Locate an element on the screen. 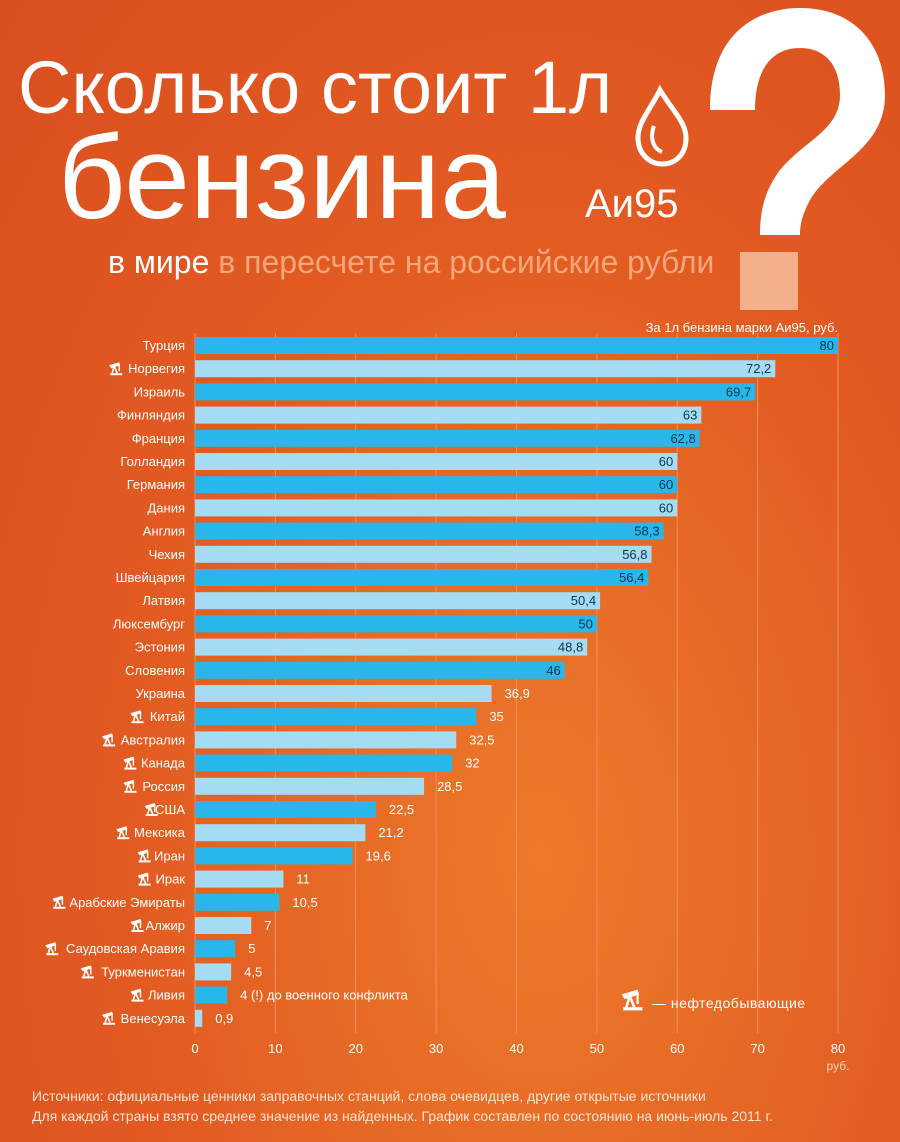  value-label: 80 is located at coordinates (827, 345).